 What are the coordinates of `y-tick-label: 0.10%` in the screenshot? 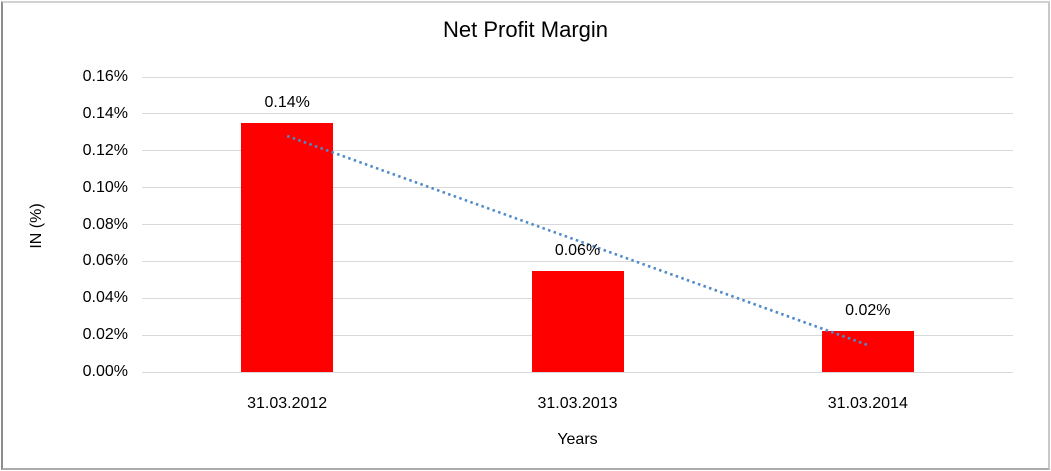 It's located at (105, 187).